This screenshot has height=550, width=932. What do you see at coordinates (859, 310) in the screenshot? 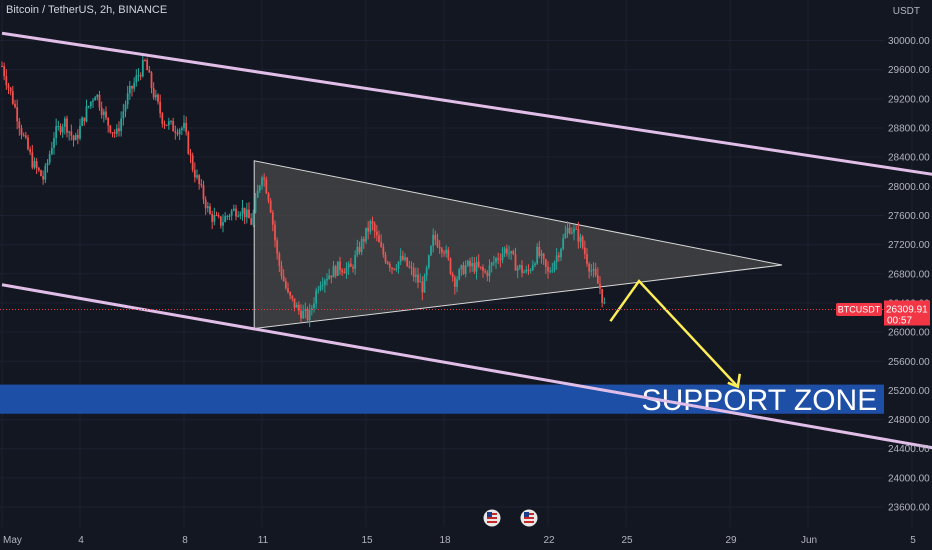
I see `symbol-badge` at bounding box center [859, 310].